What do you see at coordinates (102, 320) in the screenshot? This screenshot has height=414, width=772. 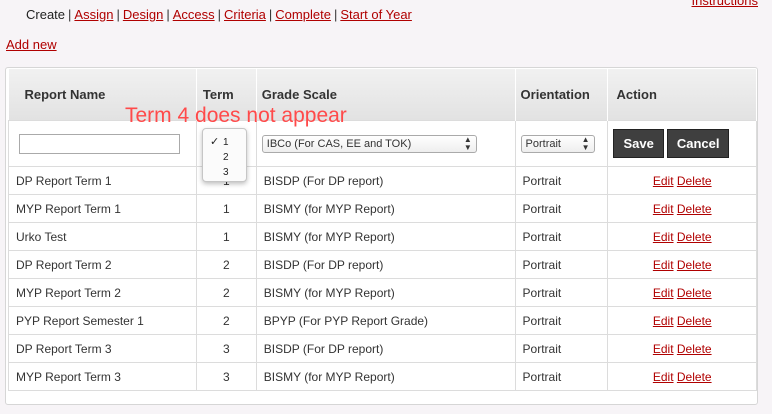 I see `report-name-cell: PYP Report Semester 1` at bounding box center [102, 320].